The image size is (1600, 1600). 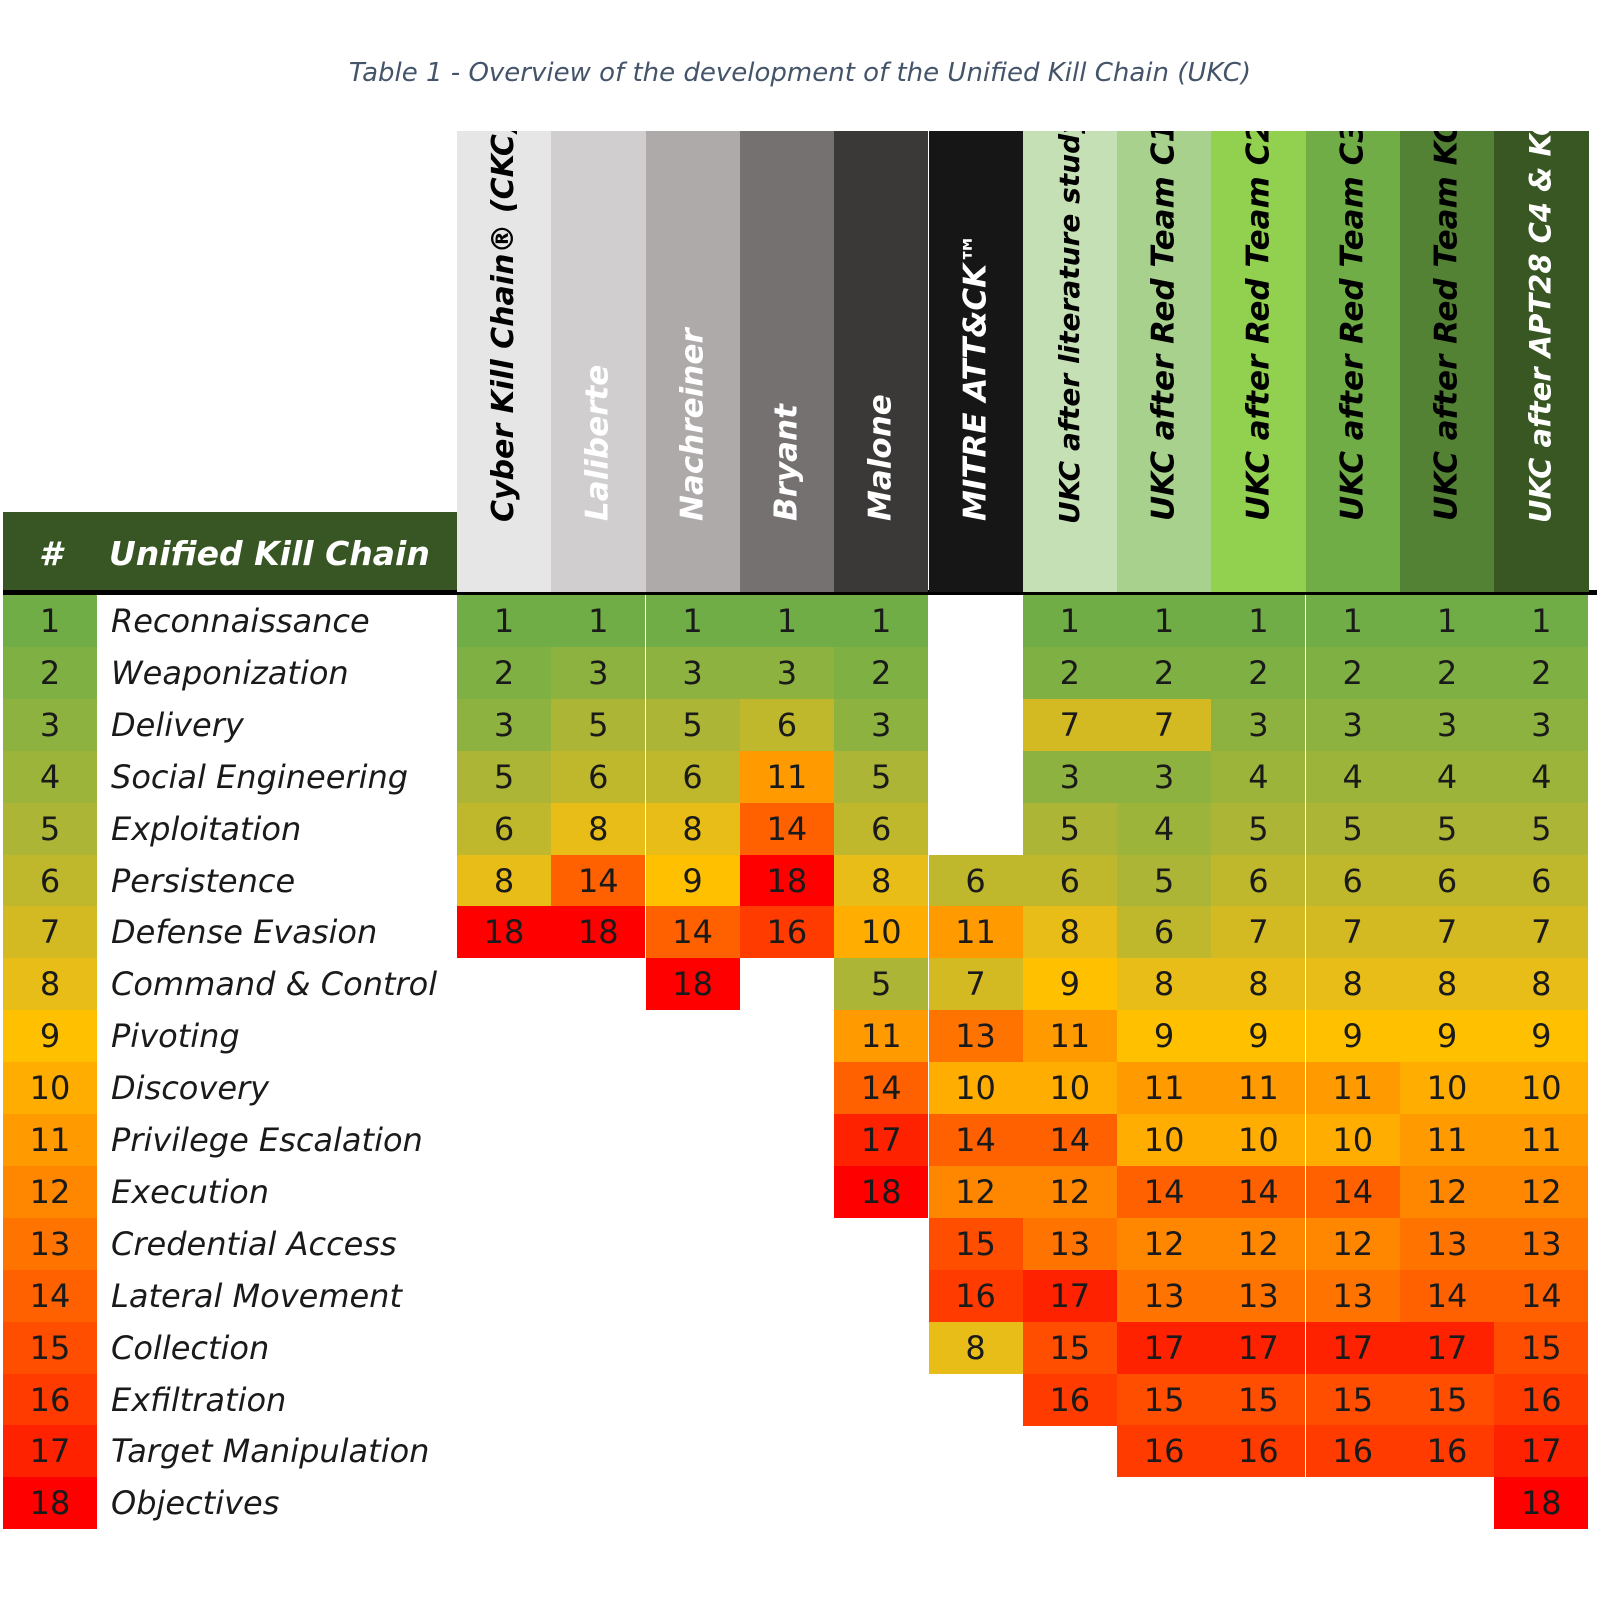 What do you see at coordinates (598, 361) in the screenshot?
I see `column-header-2: Laliberte` at bounding box center [598, 361].